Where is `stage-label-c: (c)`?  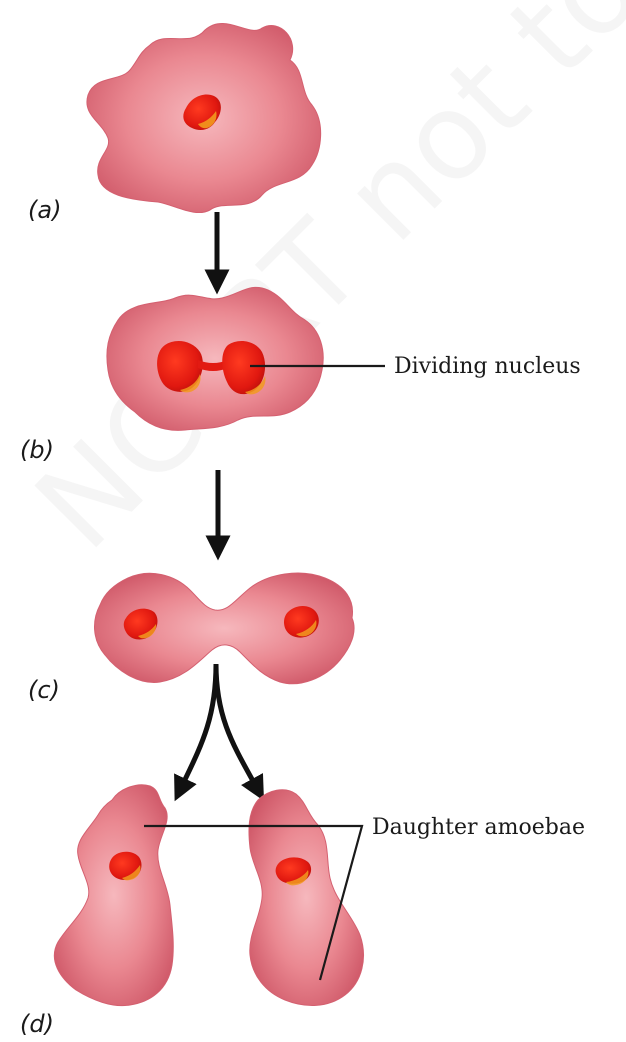
stage-label-c: (c) is located at coordinates (44, 690).